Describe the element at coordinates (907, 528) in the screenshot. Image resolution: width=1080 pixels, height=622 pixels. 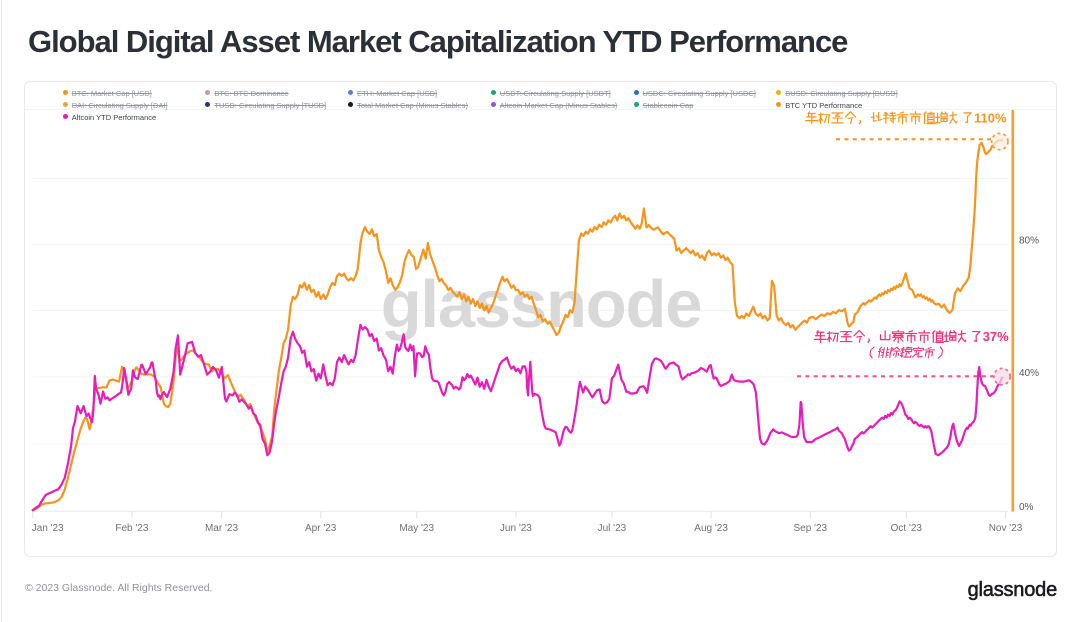
I see `svg-text: Oct '23` at that location.